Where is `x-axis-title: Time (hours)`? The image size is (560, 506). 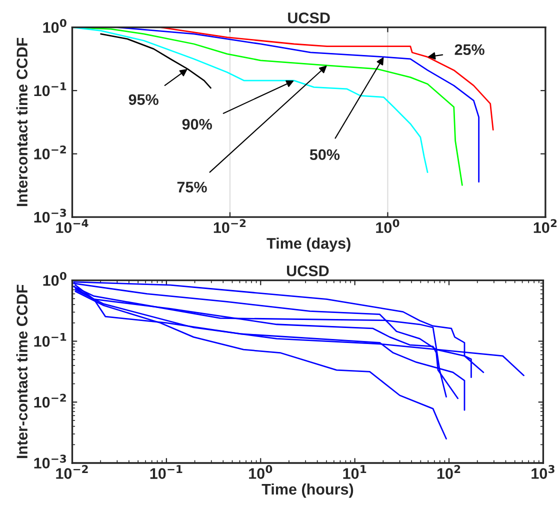 x-axis-title: Time (hours) is located at coordinates (308, 490).